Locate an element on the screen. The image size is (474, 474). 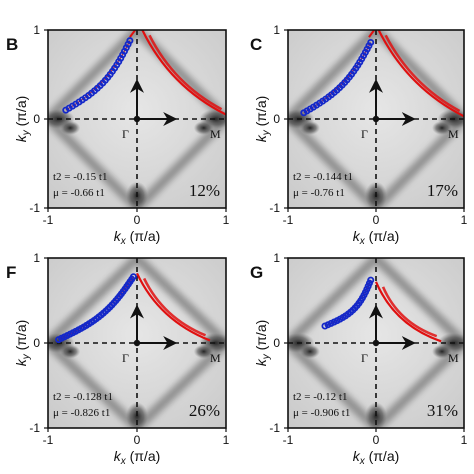
arpes-intensity-map: Γ Mt2 = -0.12 t1 μ = -0.906 t1 31% is located at coordinates (376, 343).